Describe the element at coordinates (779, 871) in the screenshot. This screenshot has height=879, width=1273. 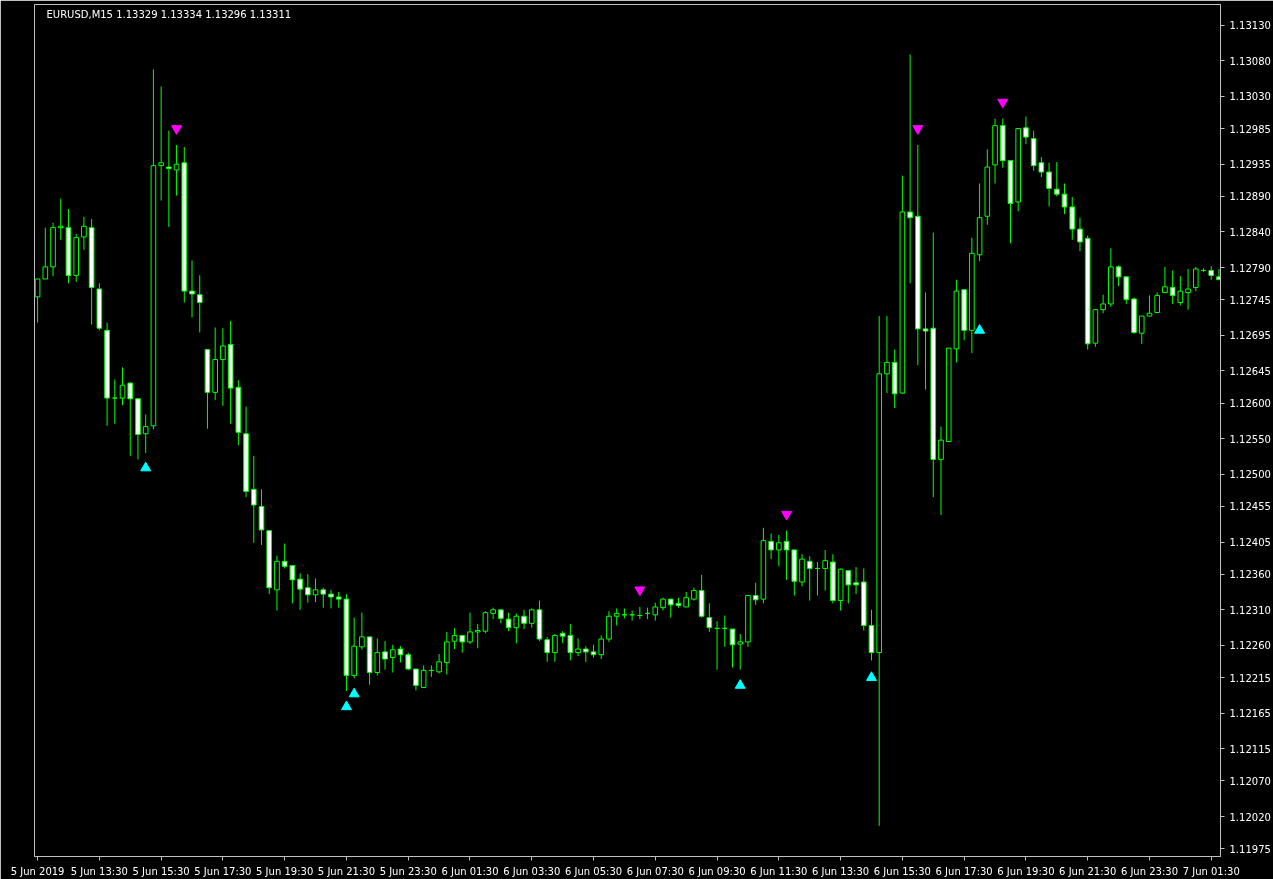
I see `x-tick-label: 6 Jun 11:30` at that location.